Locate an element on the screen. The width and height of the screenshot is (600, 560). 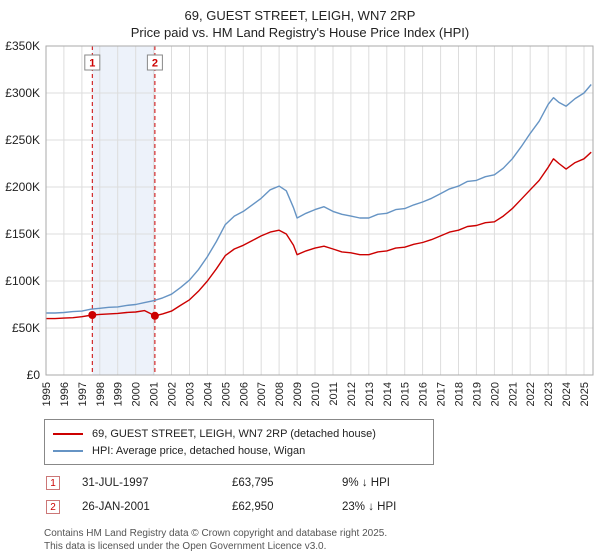
svg-text: £350K is located at coordinates (22, 47).